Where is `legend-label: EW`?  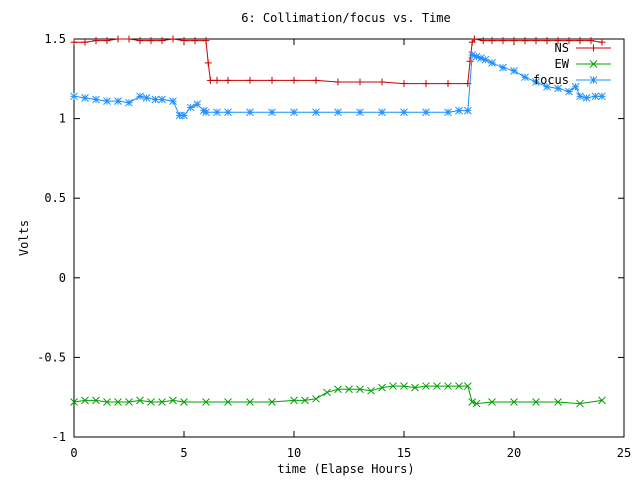 legend-label: EW is located at coordinates (562, 64).